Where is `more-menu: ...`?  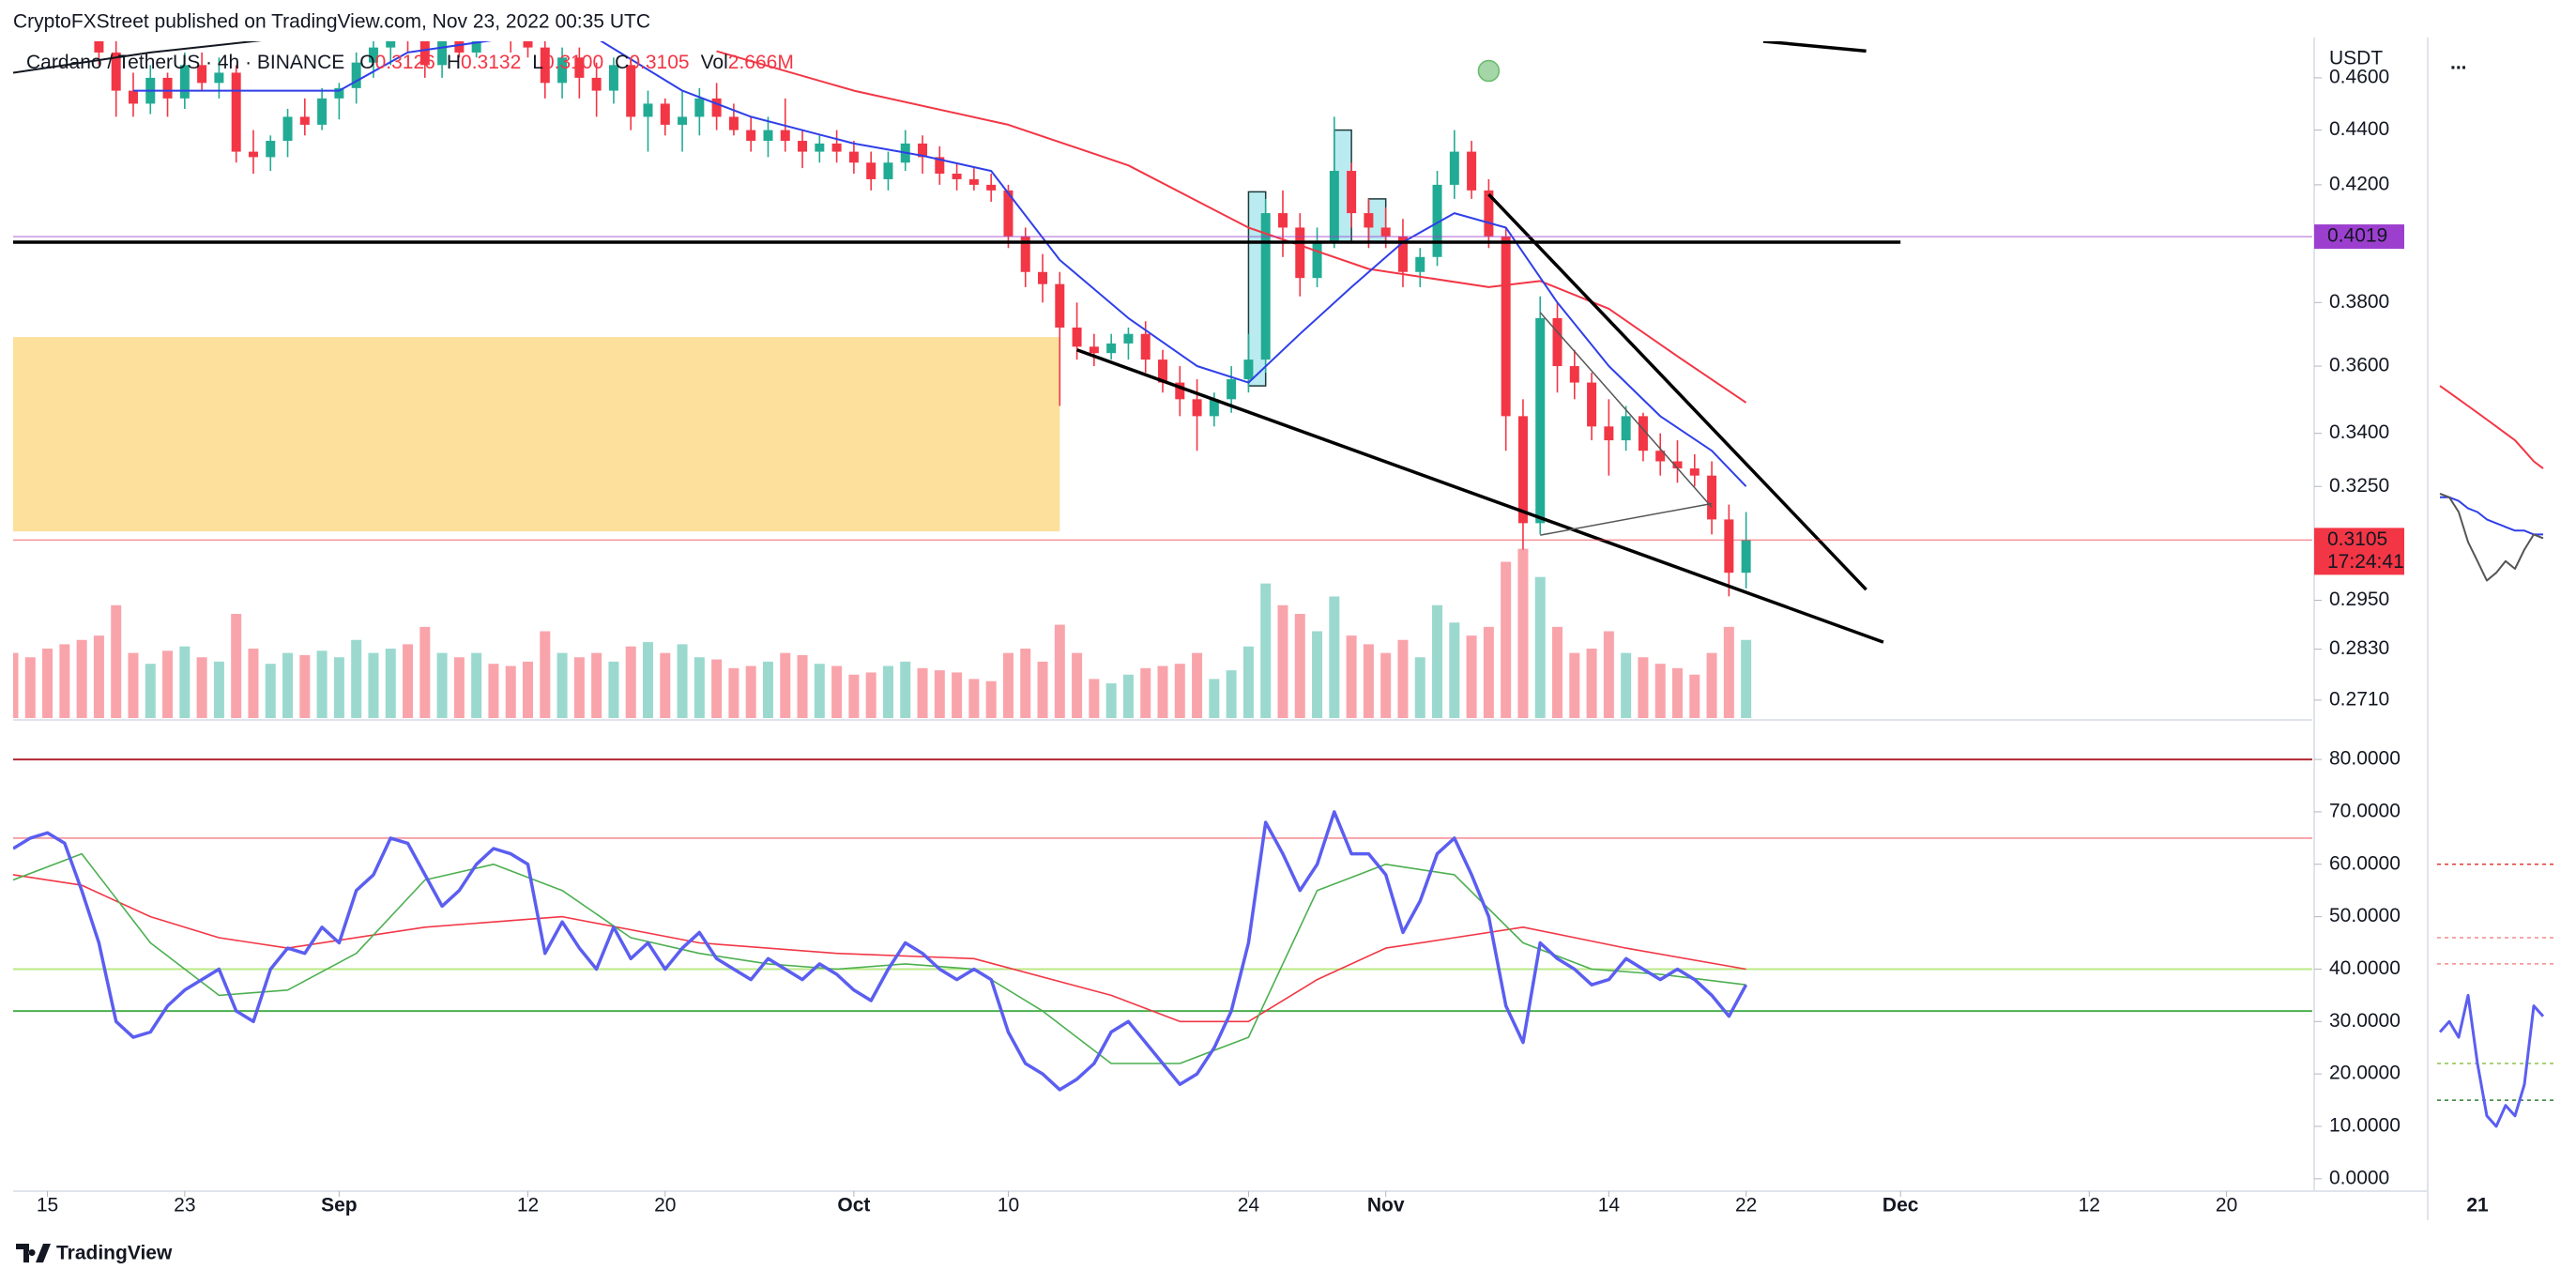 more-menu: ... is located at coordinates (2458, 63).